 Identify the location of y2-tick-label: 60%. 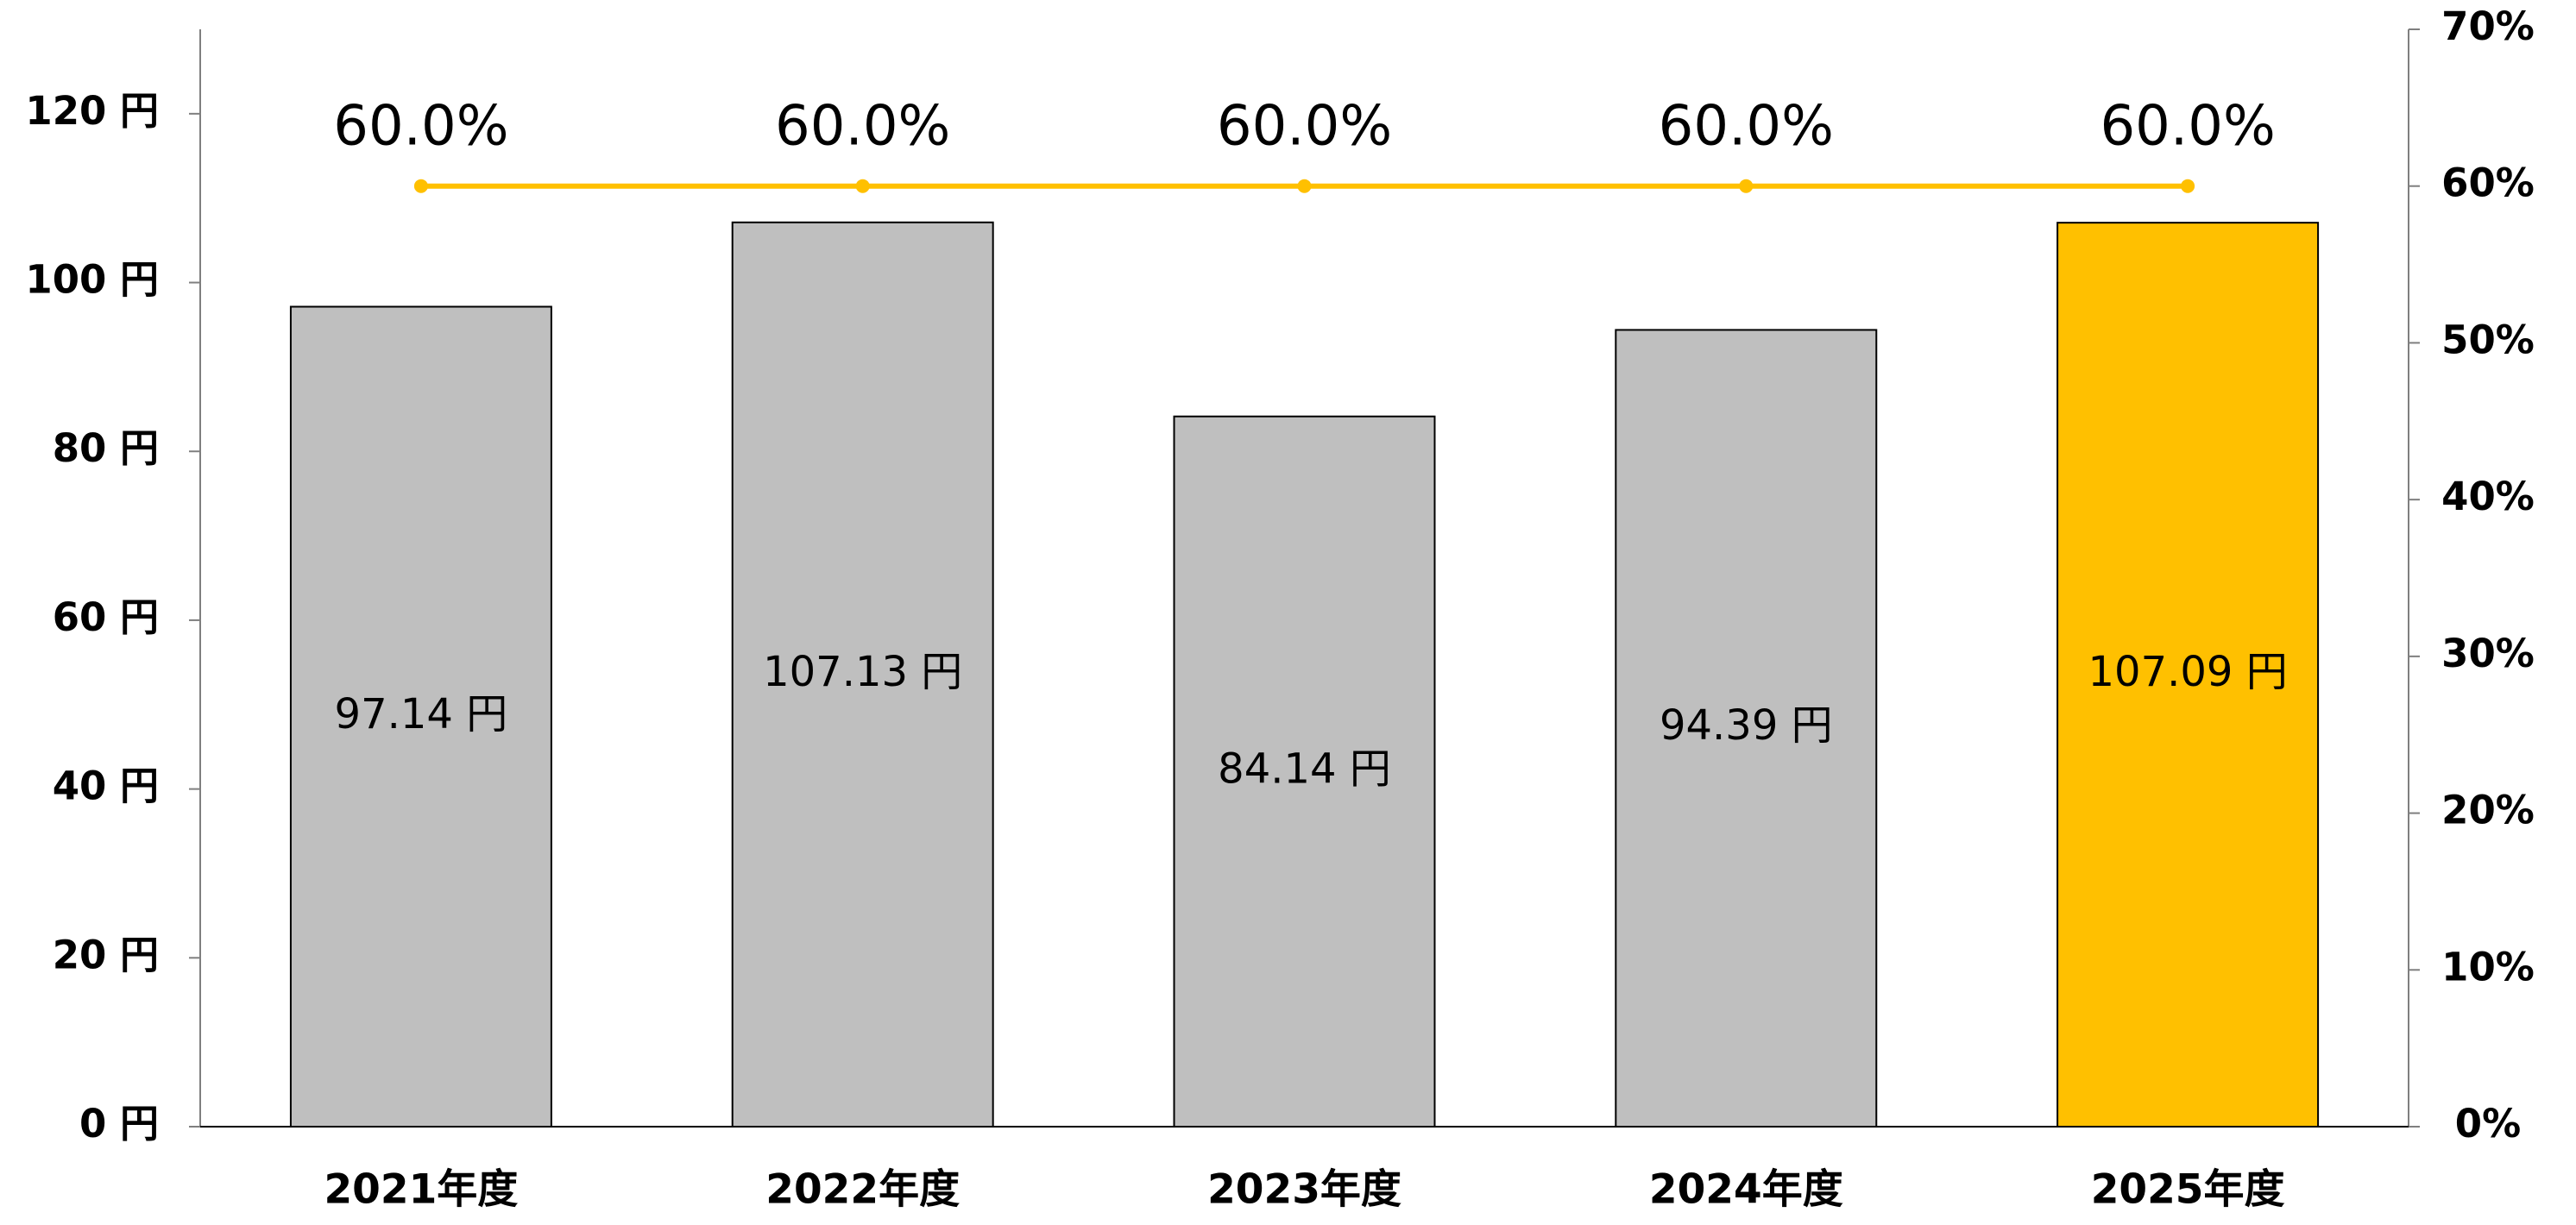
(2488, 183).